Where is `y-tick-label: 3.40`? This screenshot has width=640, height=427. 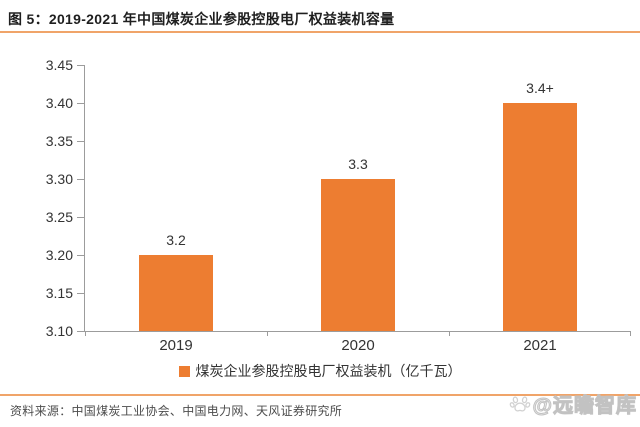 y-tick-label: 3.40 is located at coordinates (59, 103).